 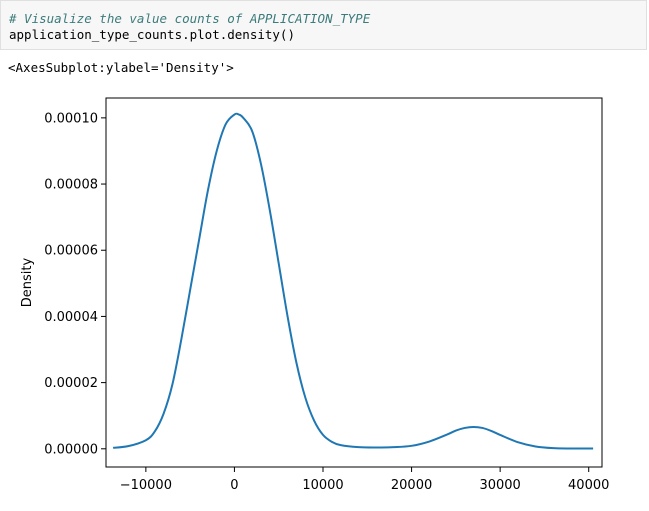 I want to click on y-axis-label: Density, so click(x=27, y=282).